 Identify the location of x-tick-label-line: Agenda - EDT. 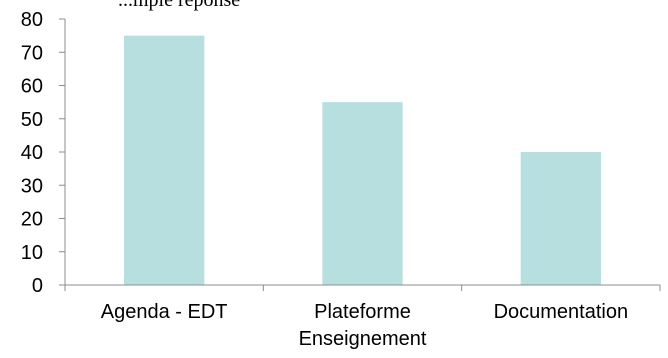
(164, 312).